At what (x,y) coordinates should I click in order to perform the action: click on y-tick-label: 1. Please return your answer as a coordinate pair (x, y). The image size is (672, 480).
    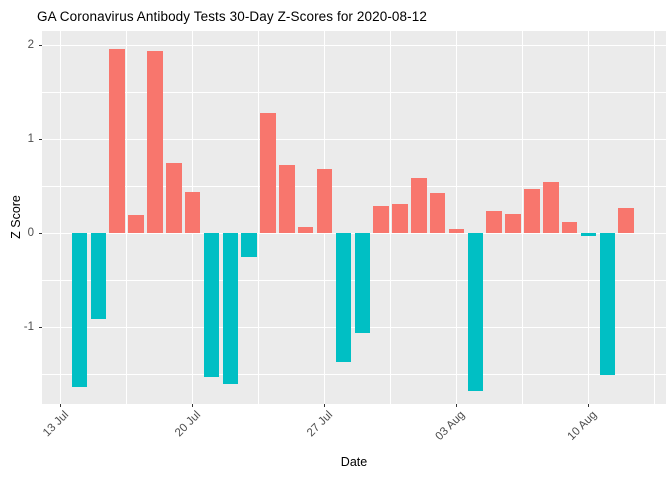
    Looking at the image, I should click on (30, 139).